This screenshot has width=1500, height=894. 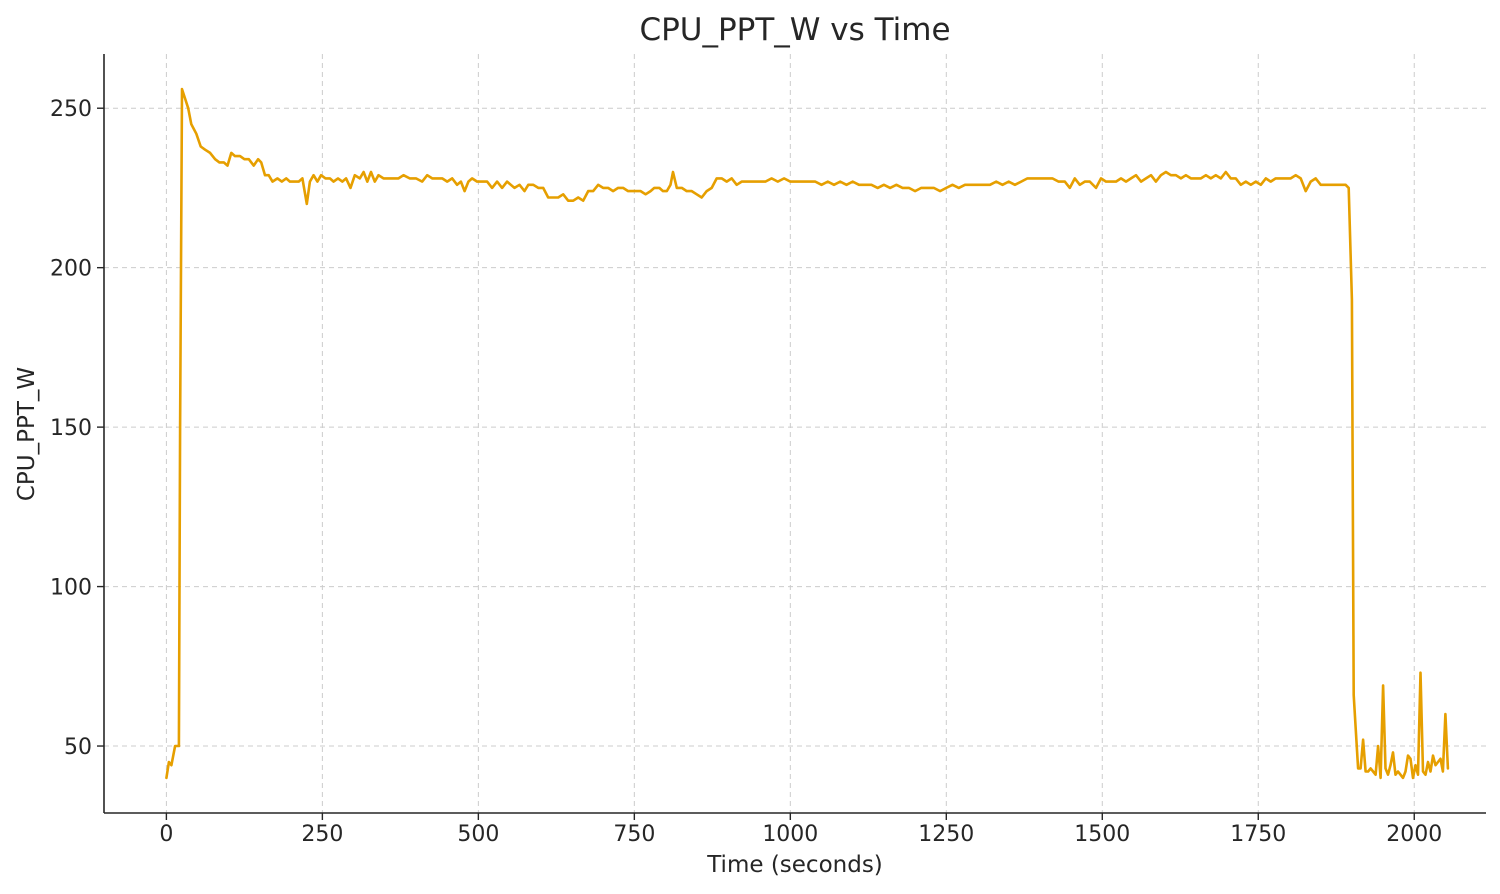 What do you see at coordinates (166, 834) in the screenshot?
I see `x-tick-label: 0` at bounding box center [166, 834].